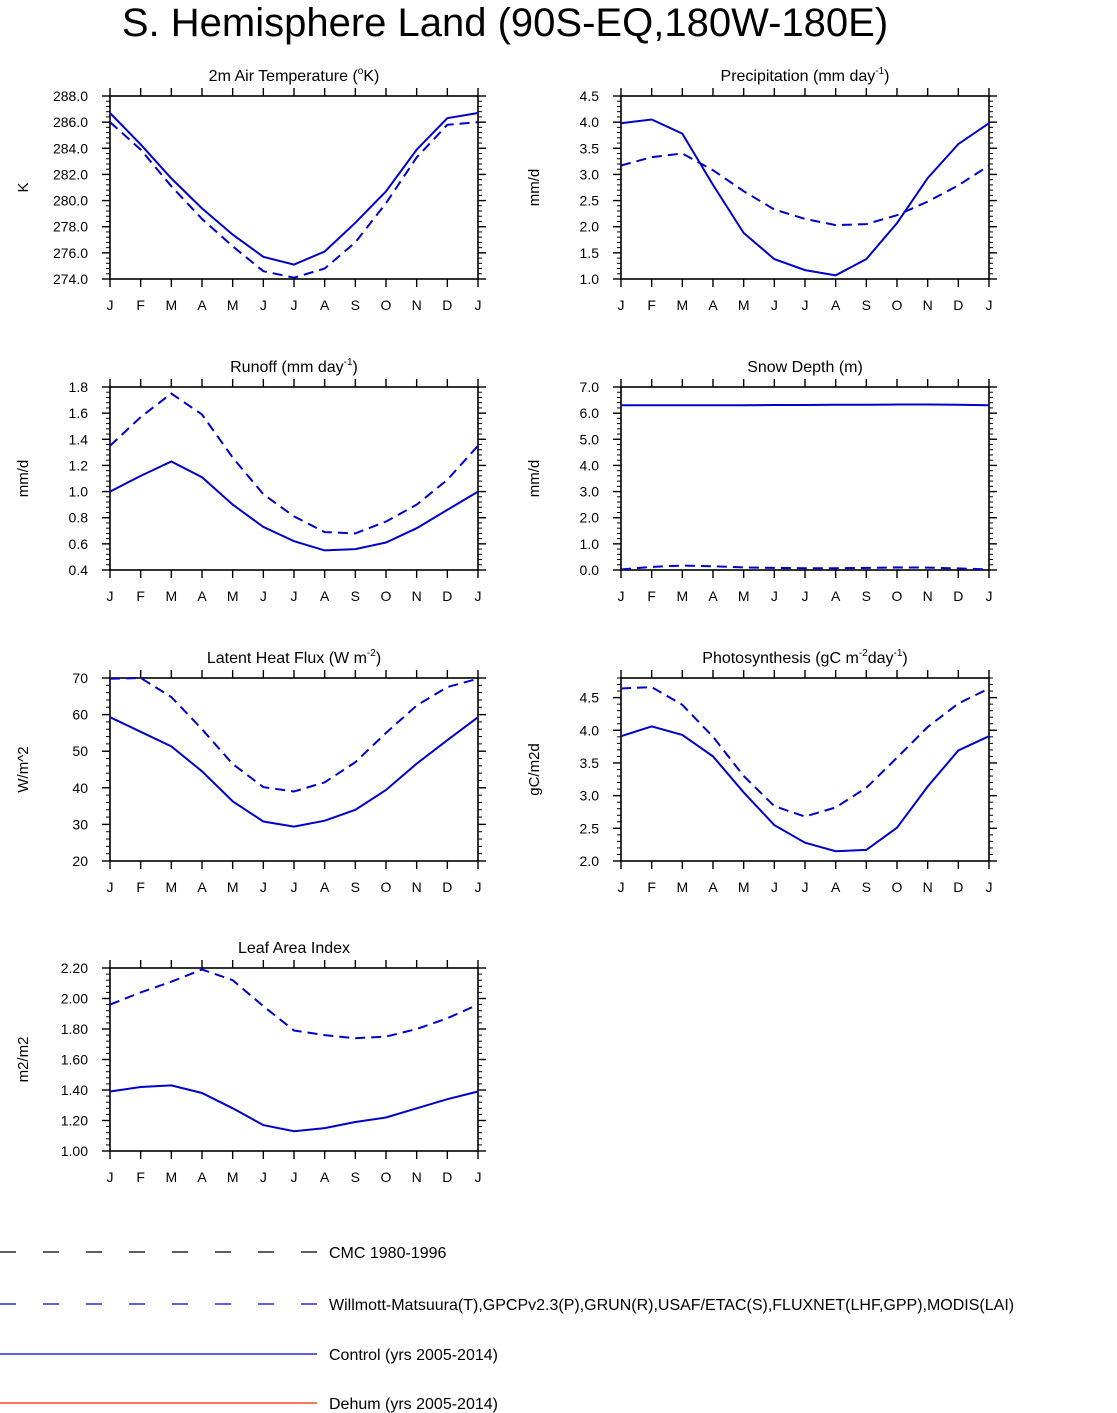 The width and height of the screenshot is (1117, 1413). I want to click on legend-label: CMC 1980-1996, so click(388, 1253).